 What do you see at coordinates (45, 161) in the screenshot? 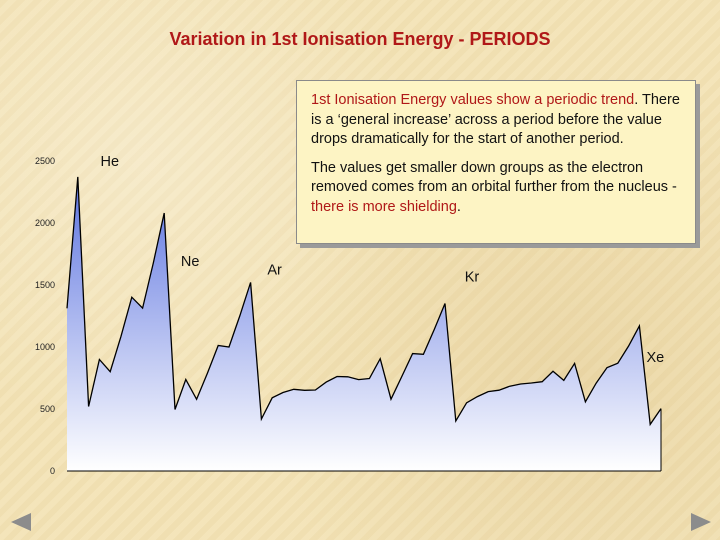
I see `y-tick-label: 2500` at bounding box center [45, 161].